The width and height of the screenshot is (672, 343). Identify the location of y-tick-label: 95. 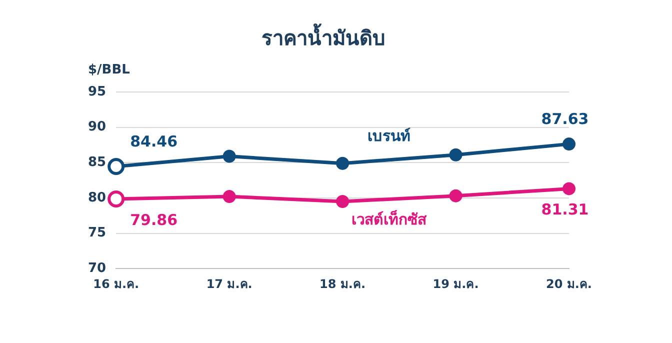
(97, 92).